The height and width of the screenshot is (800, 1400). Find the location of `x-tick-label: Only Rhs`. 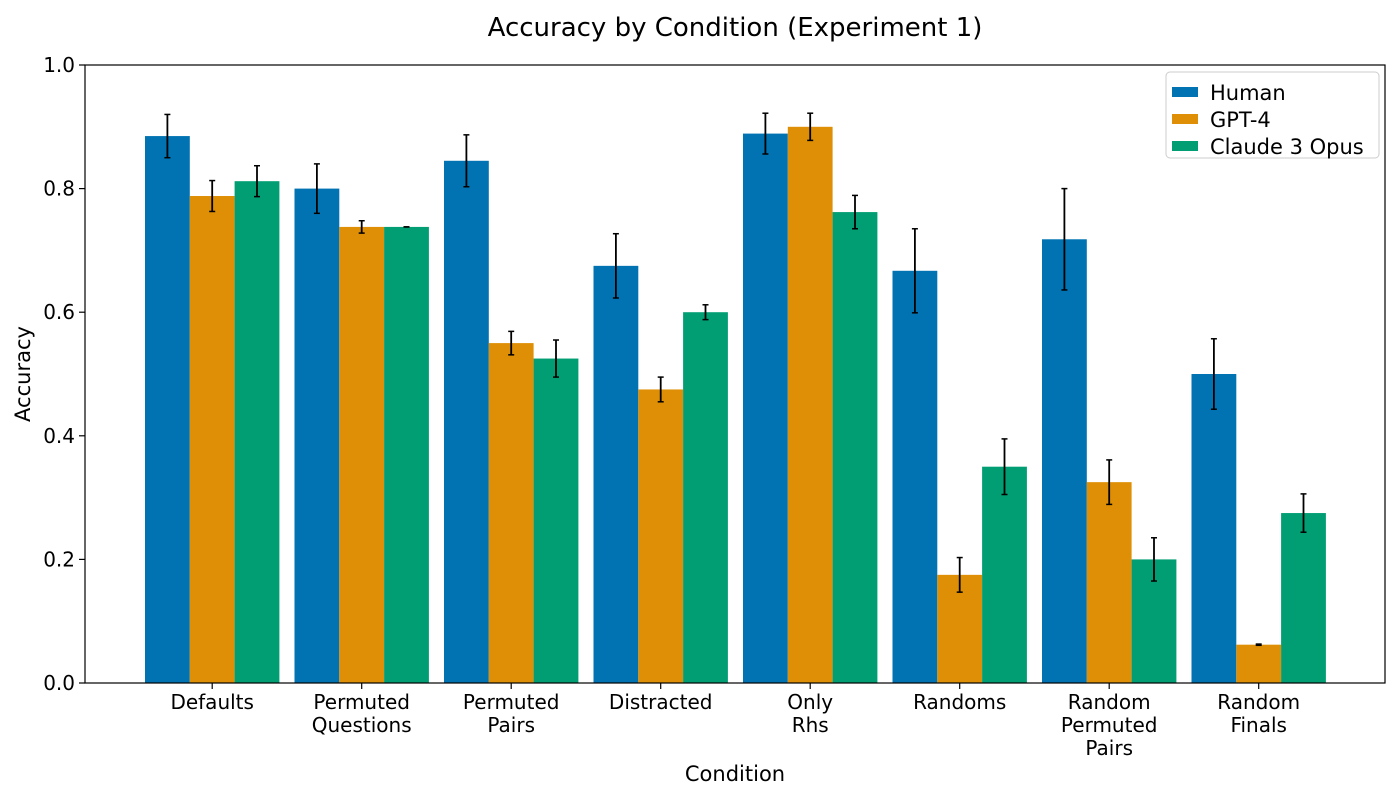

x-tick-label: Only Rhs is located at coordinates (810, 713).